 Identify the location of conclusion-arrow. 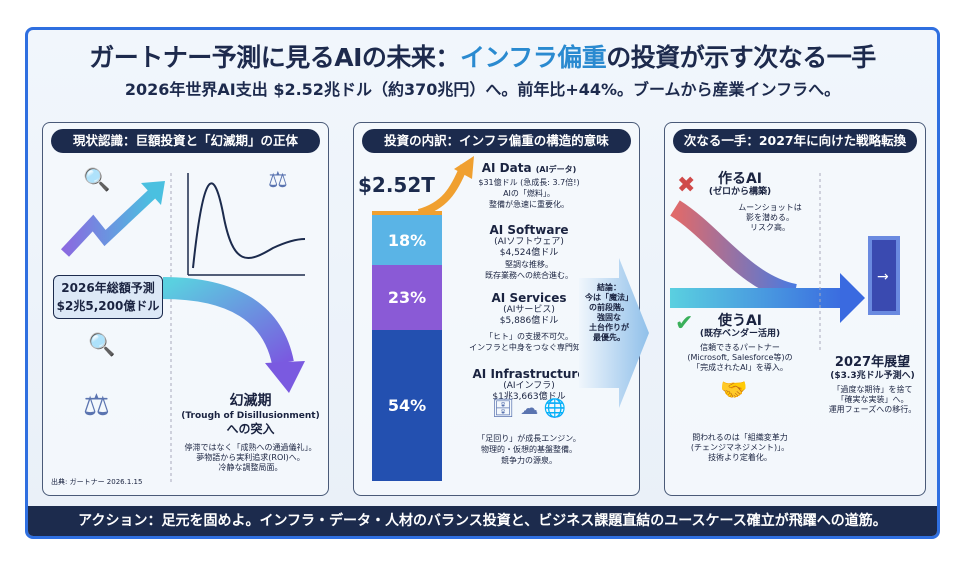
(614, 333).